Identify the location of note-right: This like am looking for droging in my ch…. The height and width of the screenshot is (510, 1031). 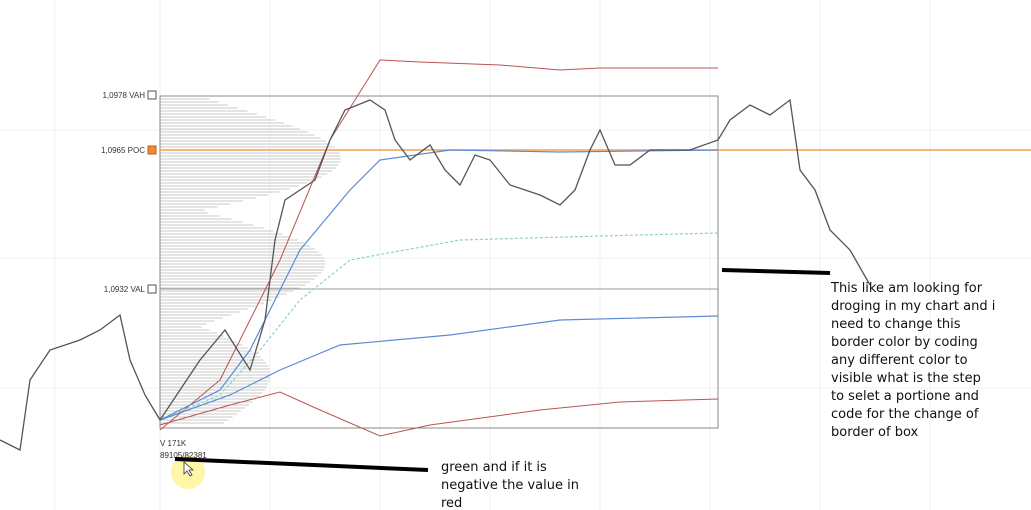
(912, 360).